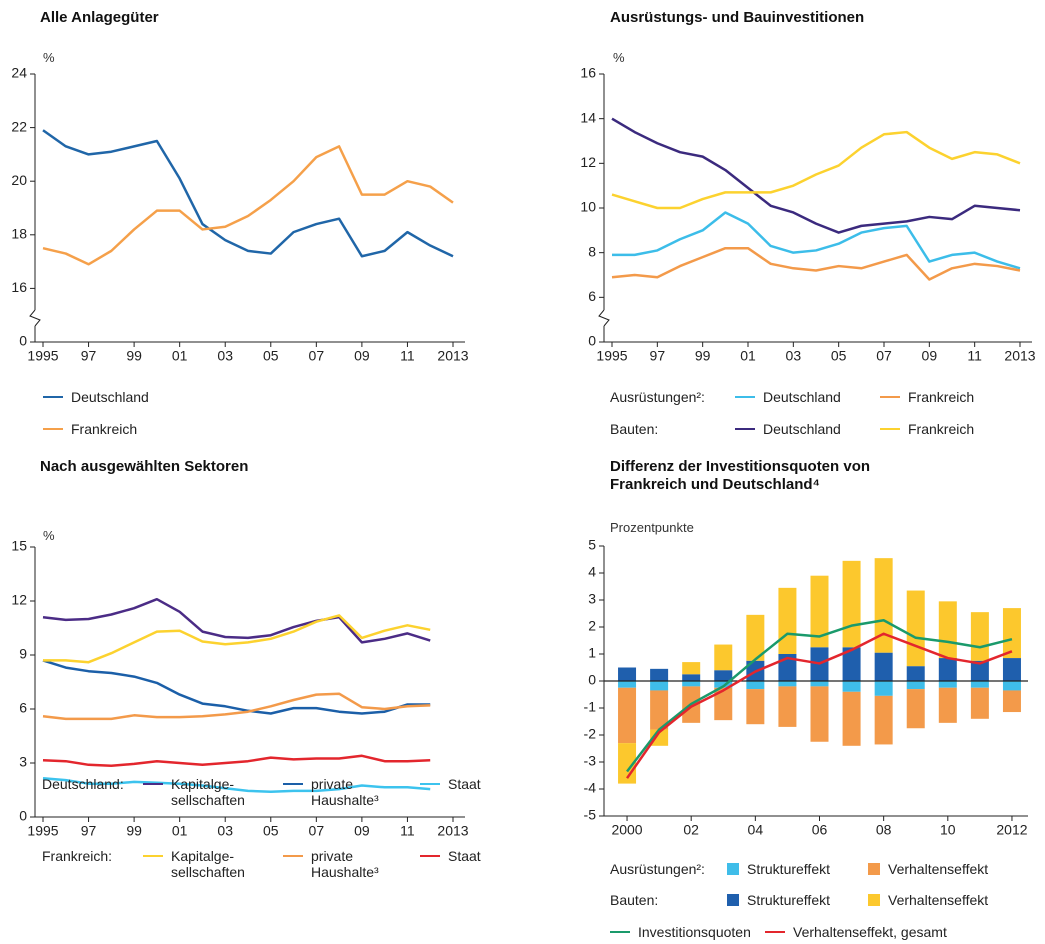 The height and width of the screenshot is (944, 1045). I want to click on x-tick-label: 97, so click(89, 356).